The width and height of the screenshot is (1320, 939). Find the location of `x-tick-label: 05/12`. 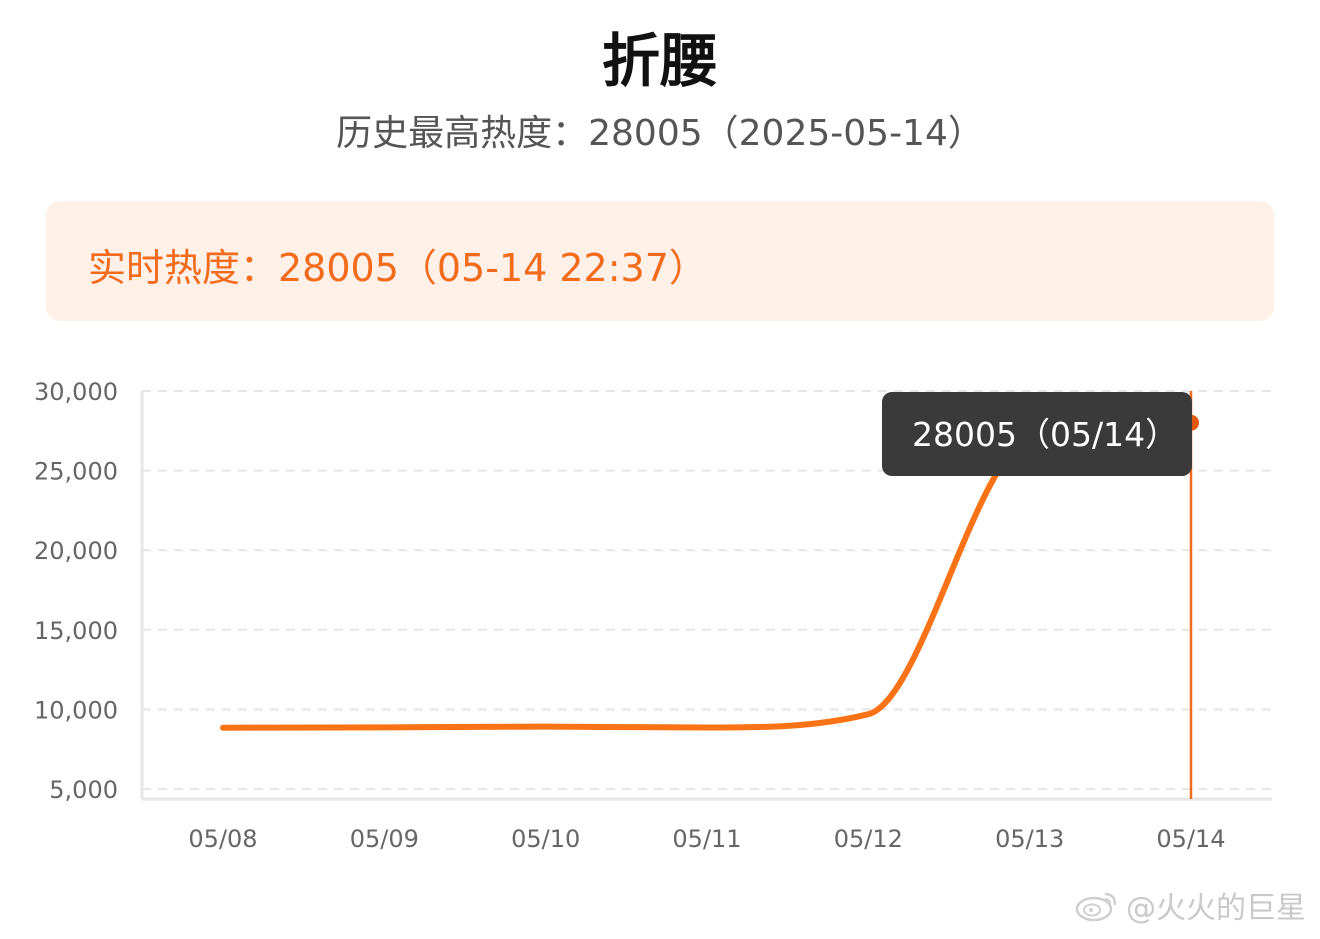

x-tick-label: 05/12 is located at coordinates (868, 839).